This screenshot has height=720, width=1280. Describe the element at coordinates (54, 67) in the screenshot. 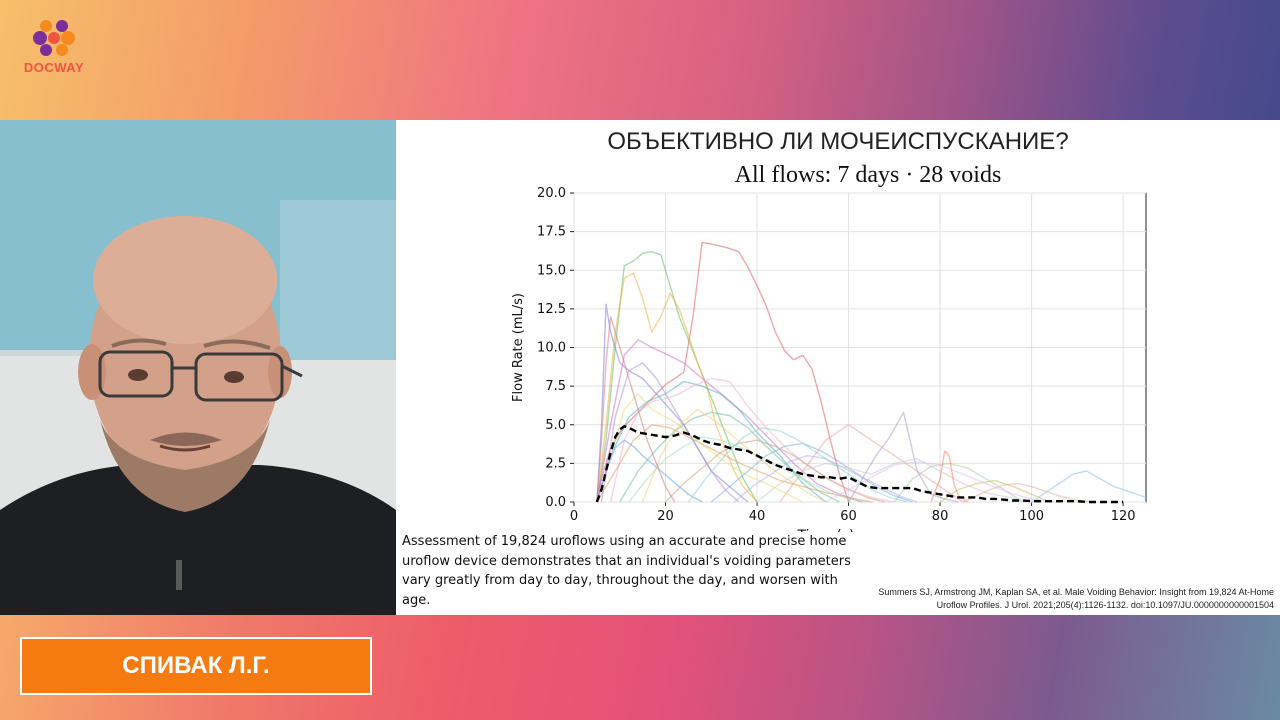

I see `docway-logo-text: DOCWAY` at that location.